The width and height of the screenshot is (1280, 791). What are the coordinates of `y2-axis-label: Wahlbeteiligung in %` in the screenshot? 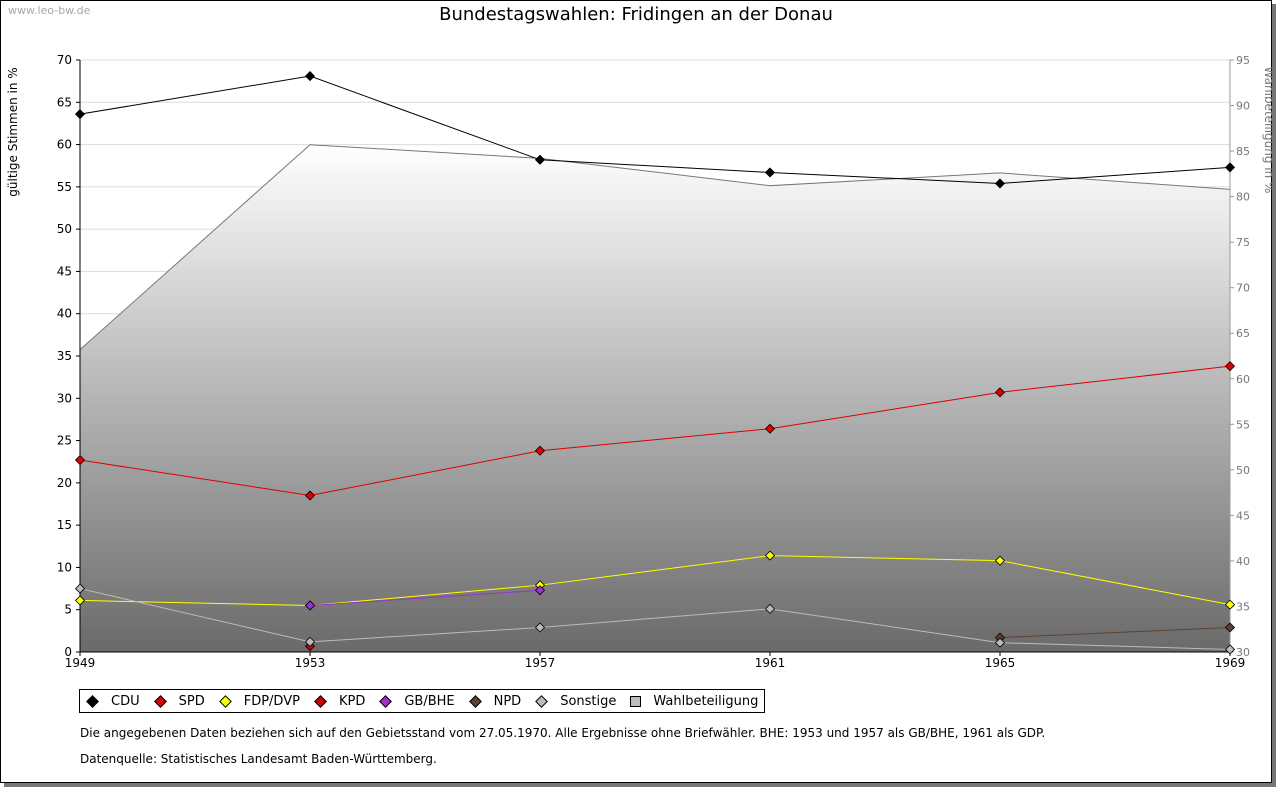 It's located at (1269, 130).